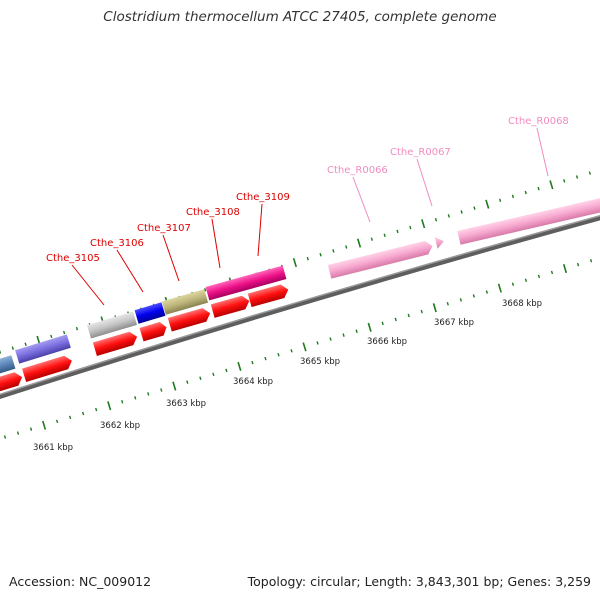  What do you see at coordinates (263, 197) in the screenshot?
I see `gene-label-cthe-3109: Cthe_3109` at bounding box center [263, 197].